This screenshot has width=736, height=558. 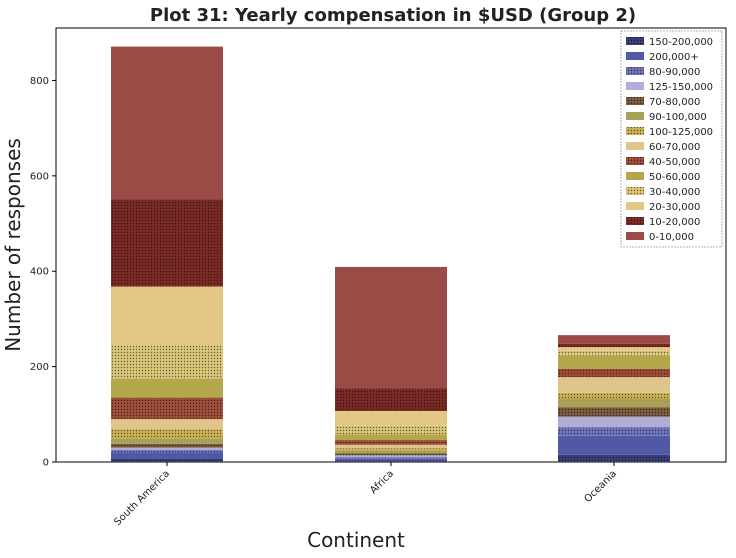 What do you see at coordinates (674, 177) in the screenshot?
I see `legend-label-50-60-000: 50-60,000` at bounding box center [674, 177].